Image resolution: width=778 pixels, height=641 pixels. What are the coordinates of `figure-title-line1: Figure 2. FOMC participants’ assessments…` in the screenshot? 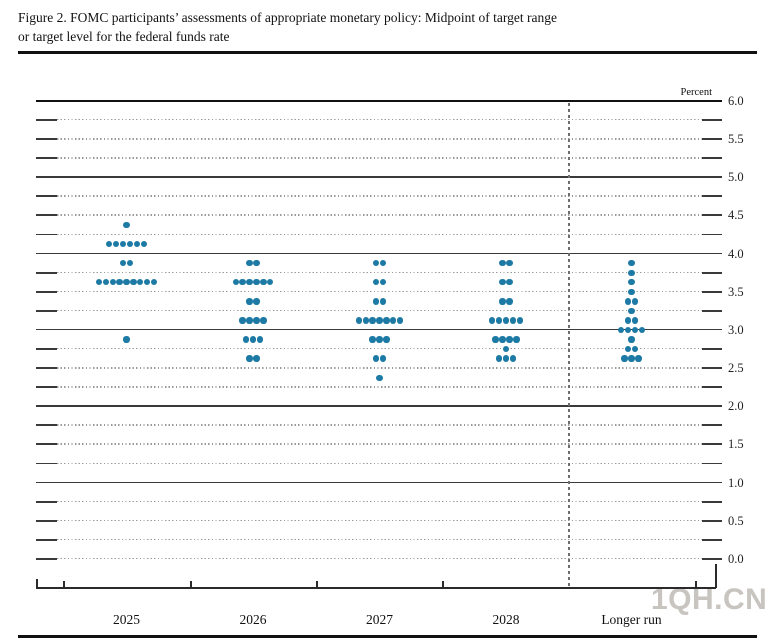 It's located at (288, 17).